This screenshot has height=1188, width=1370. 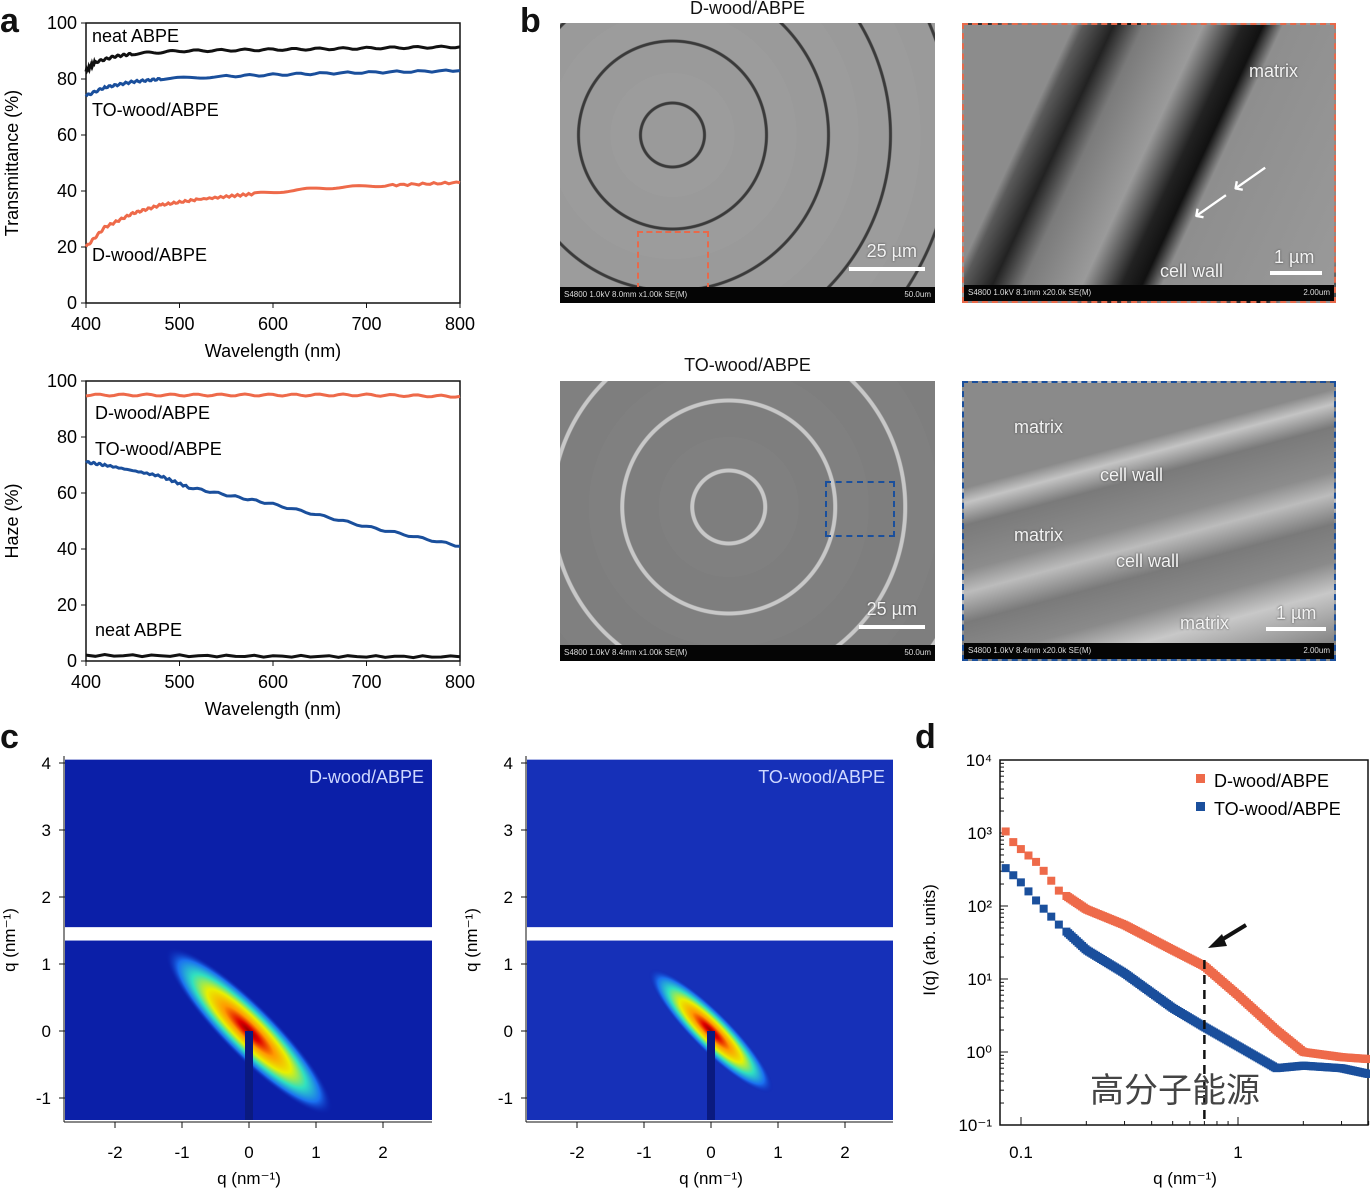 What do you see at coordinates (9, 21) in the screenshot?
I see `panel-label-a: a` at bounding box center [9, 21].